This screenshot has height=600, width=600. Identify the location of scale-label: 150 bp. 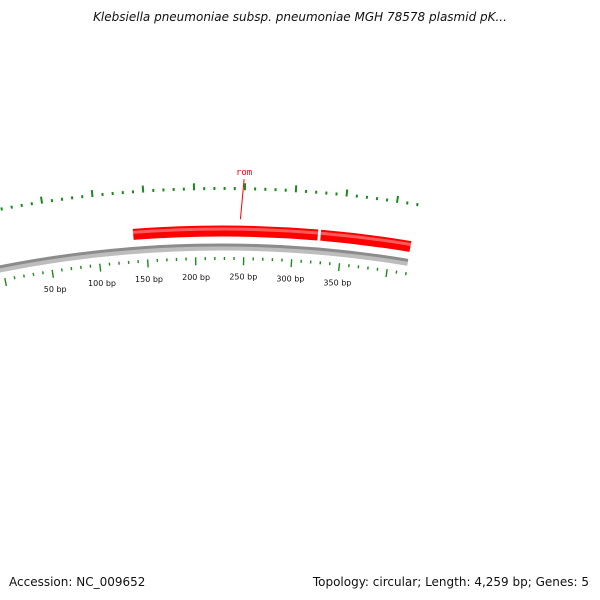
(149, 279).